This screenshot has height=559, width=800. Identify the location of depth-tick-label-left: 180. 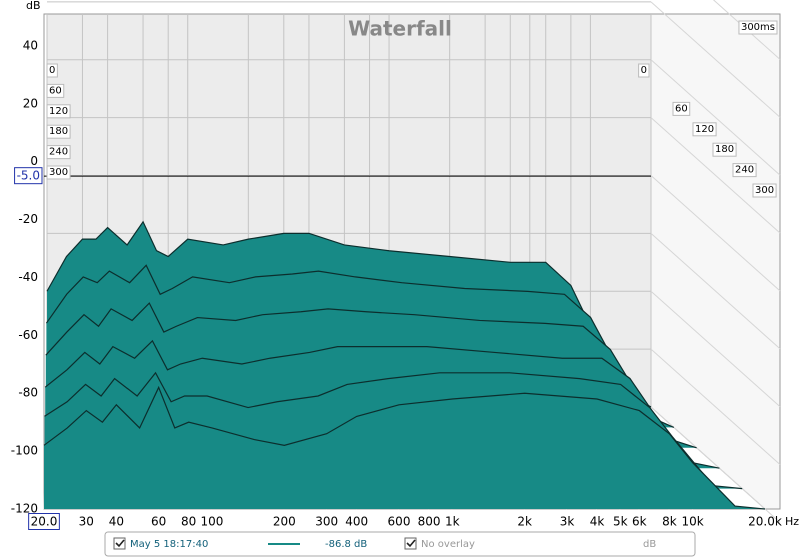
(58, 131).